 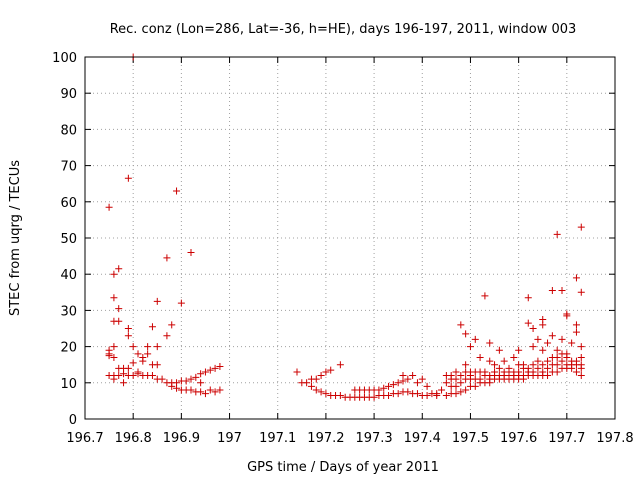 I want to click on y-tick-label: 40, so click(x=68, y=275).